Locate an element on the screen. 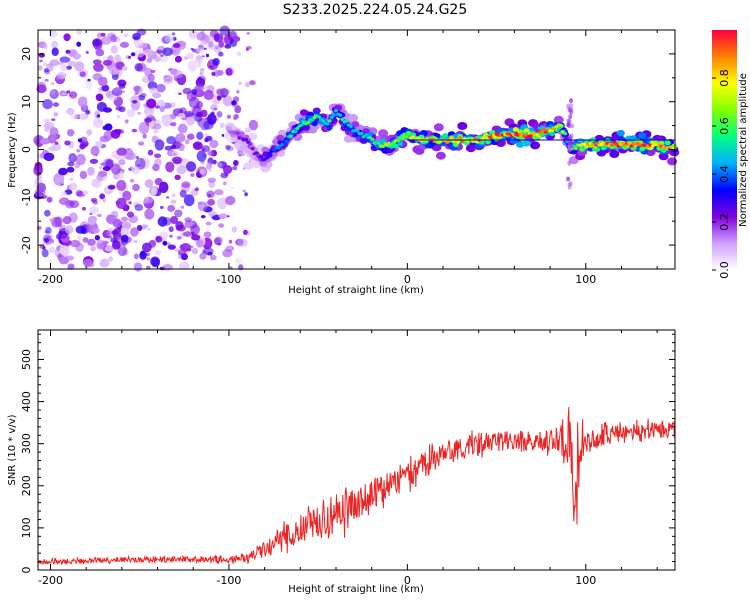  y-tick-label: -20 is located at coordinates (26, 245).